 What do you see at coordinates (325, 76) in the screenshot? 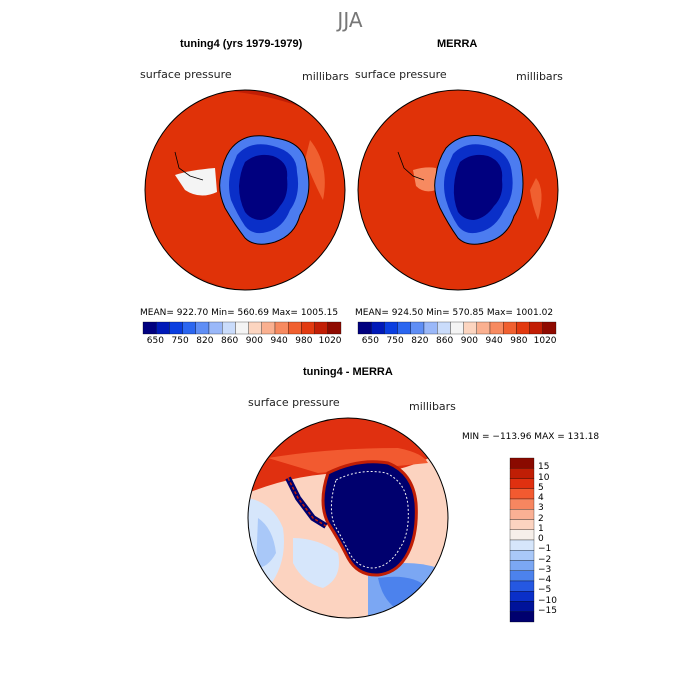
I see `units-label-model: millibars` at bounding box center [325, 76].